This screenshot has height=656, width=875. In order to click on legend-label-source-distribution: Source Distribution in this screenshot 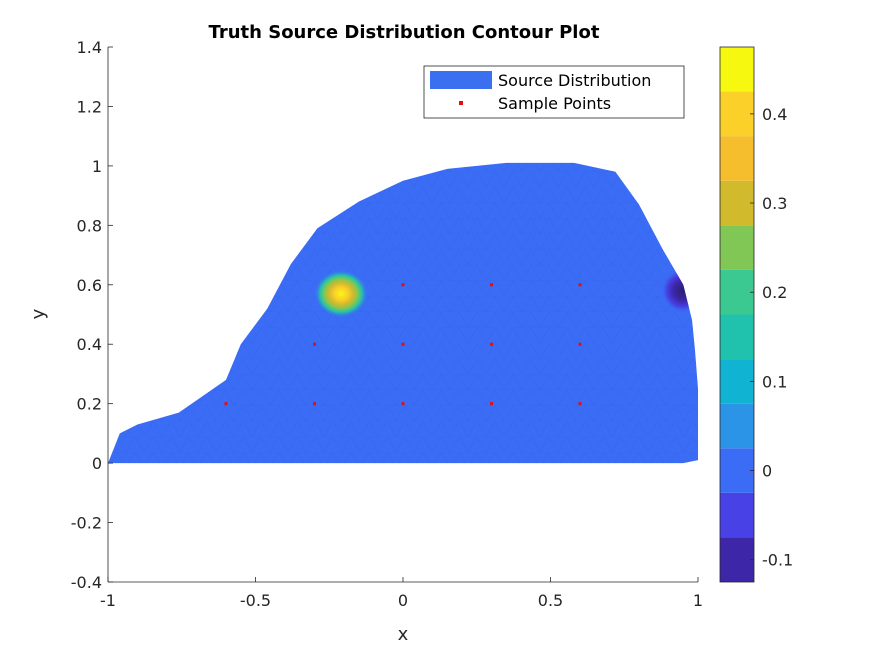, I will do `click(574, 80)`.